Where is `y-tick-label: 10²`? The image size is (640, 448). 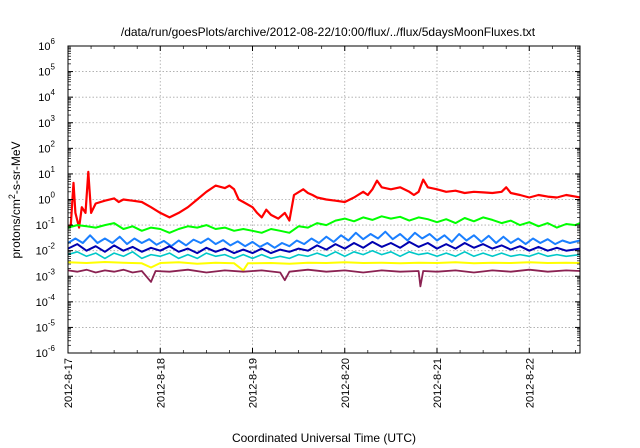 y-tick-label: 10² is located at coordinates (46, 147).